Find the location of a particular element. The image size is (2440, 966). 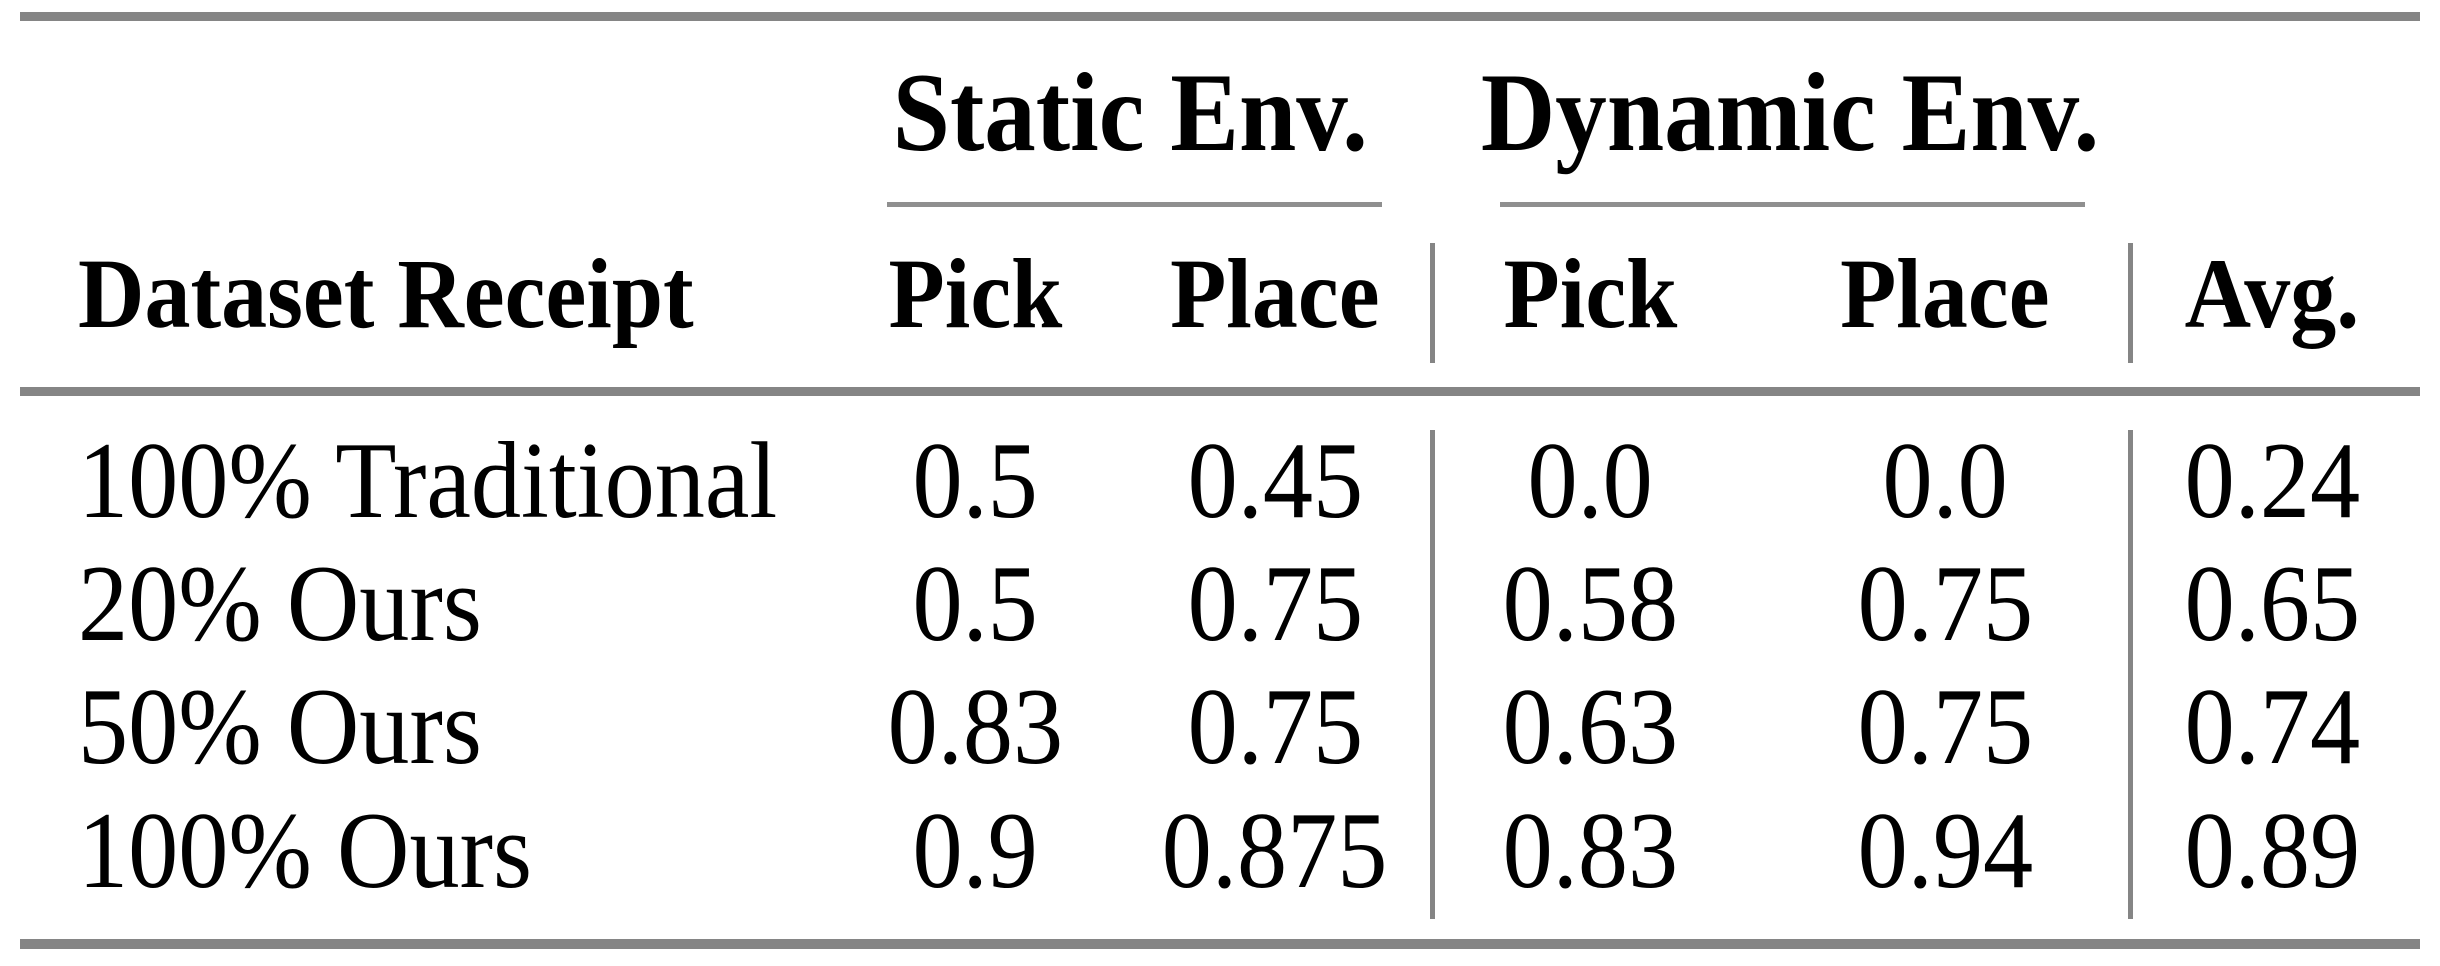

column-group-dynamic-env: Dynamic Env. is located at coordinates (1790, 113).